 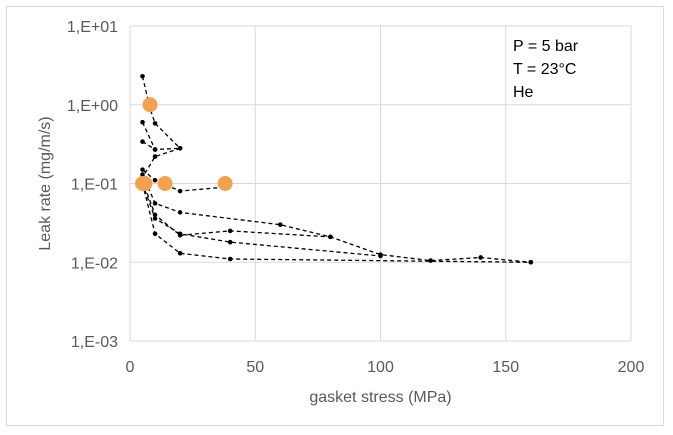 What do you see at coordinates (130, 367) in the screenshot?
I see `x-tick-label: 0` at bounding box center [130, 367].